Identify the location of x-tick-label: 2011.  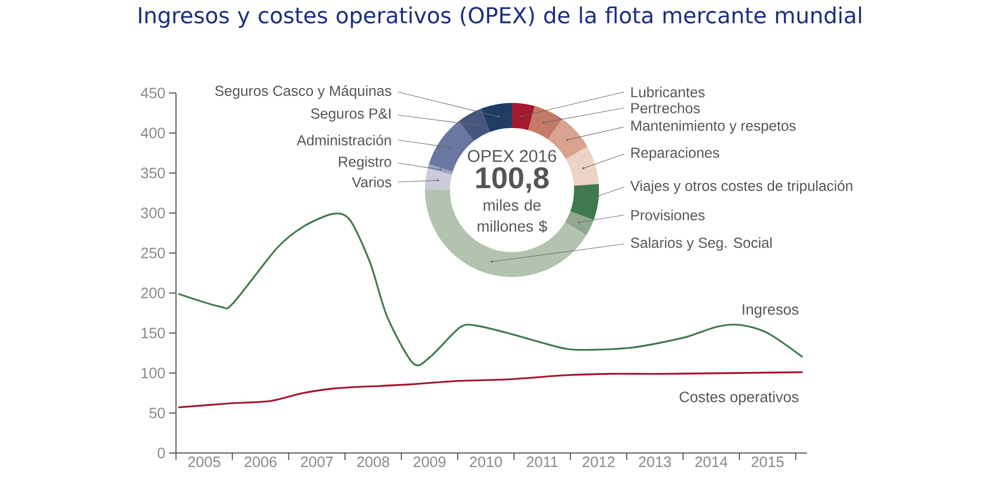
(542, 462).